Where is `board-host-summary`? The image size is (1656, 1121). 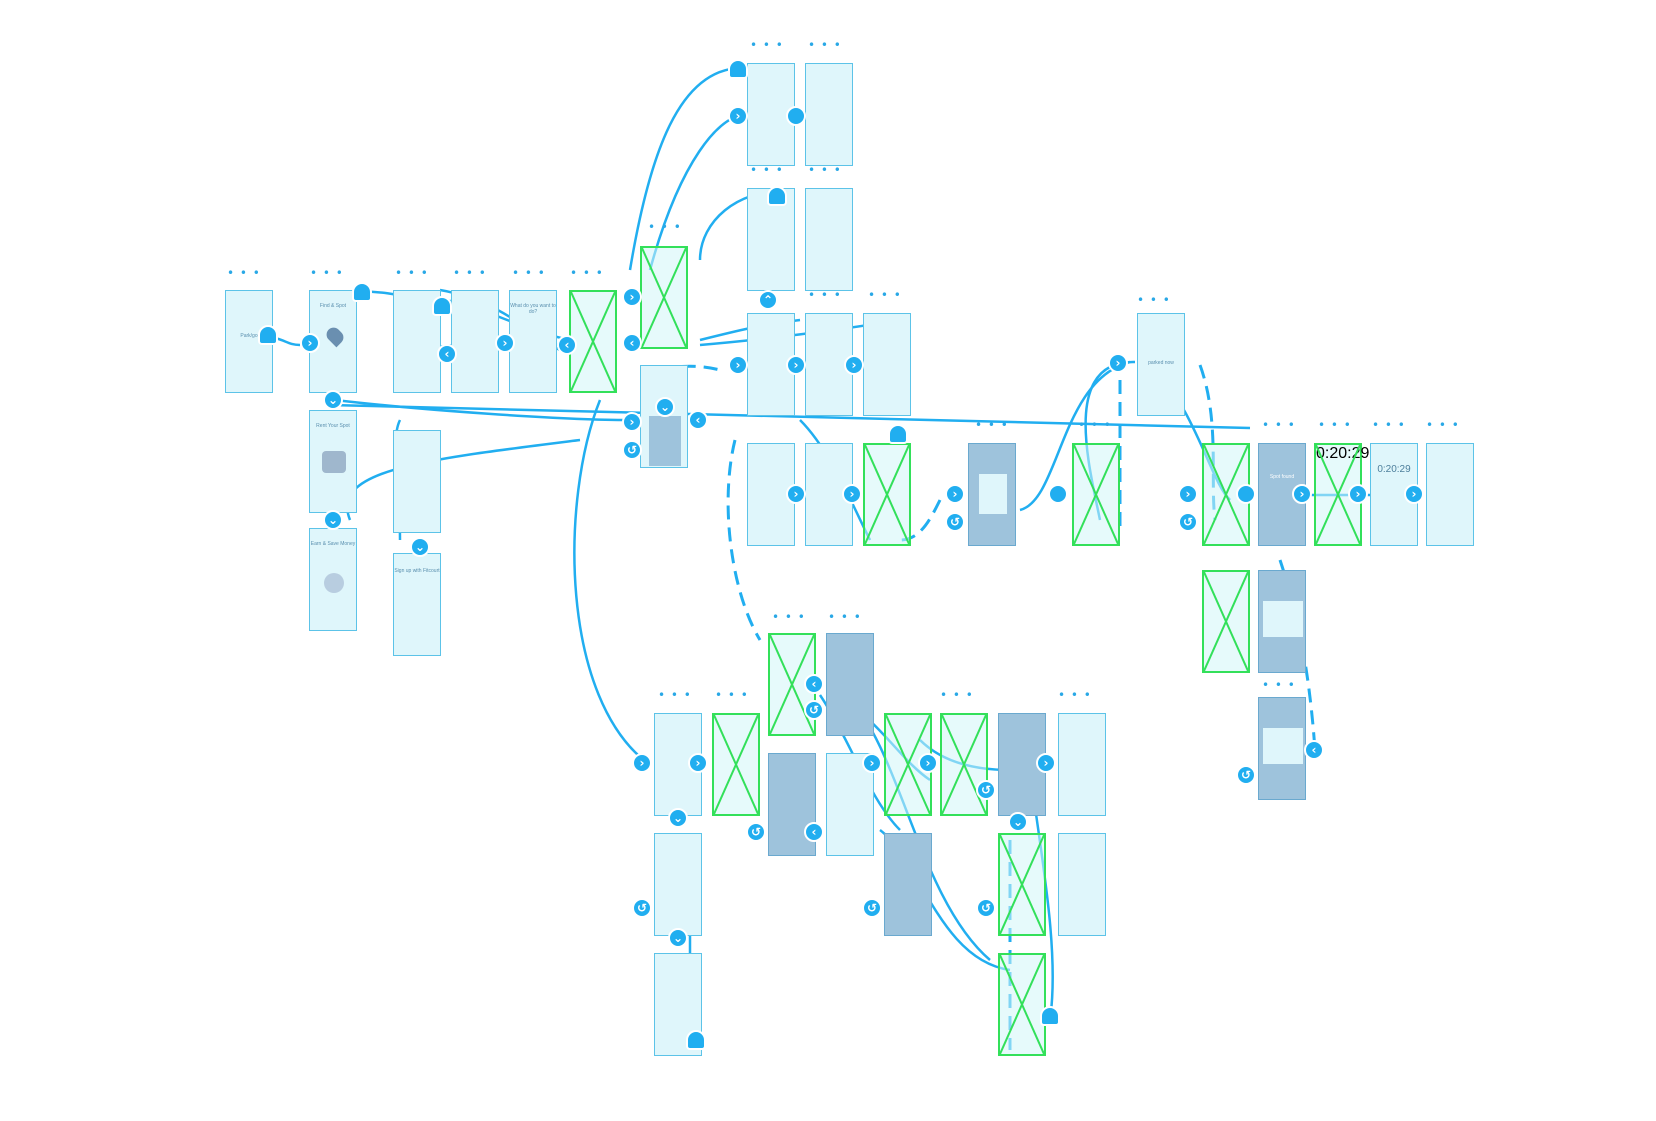
board-host-summary is located at coordinates (1082, 884).